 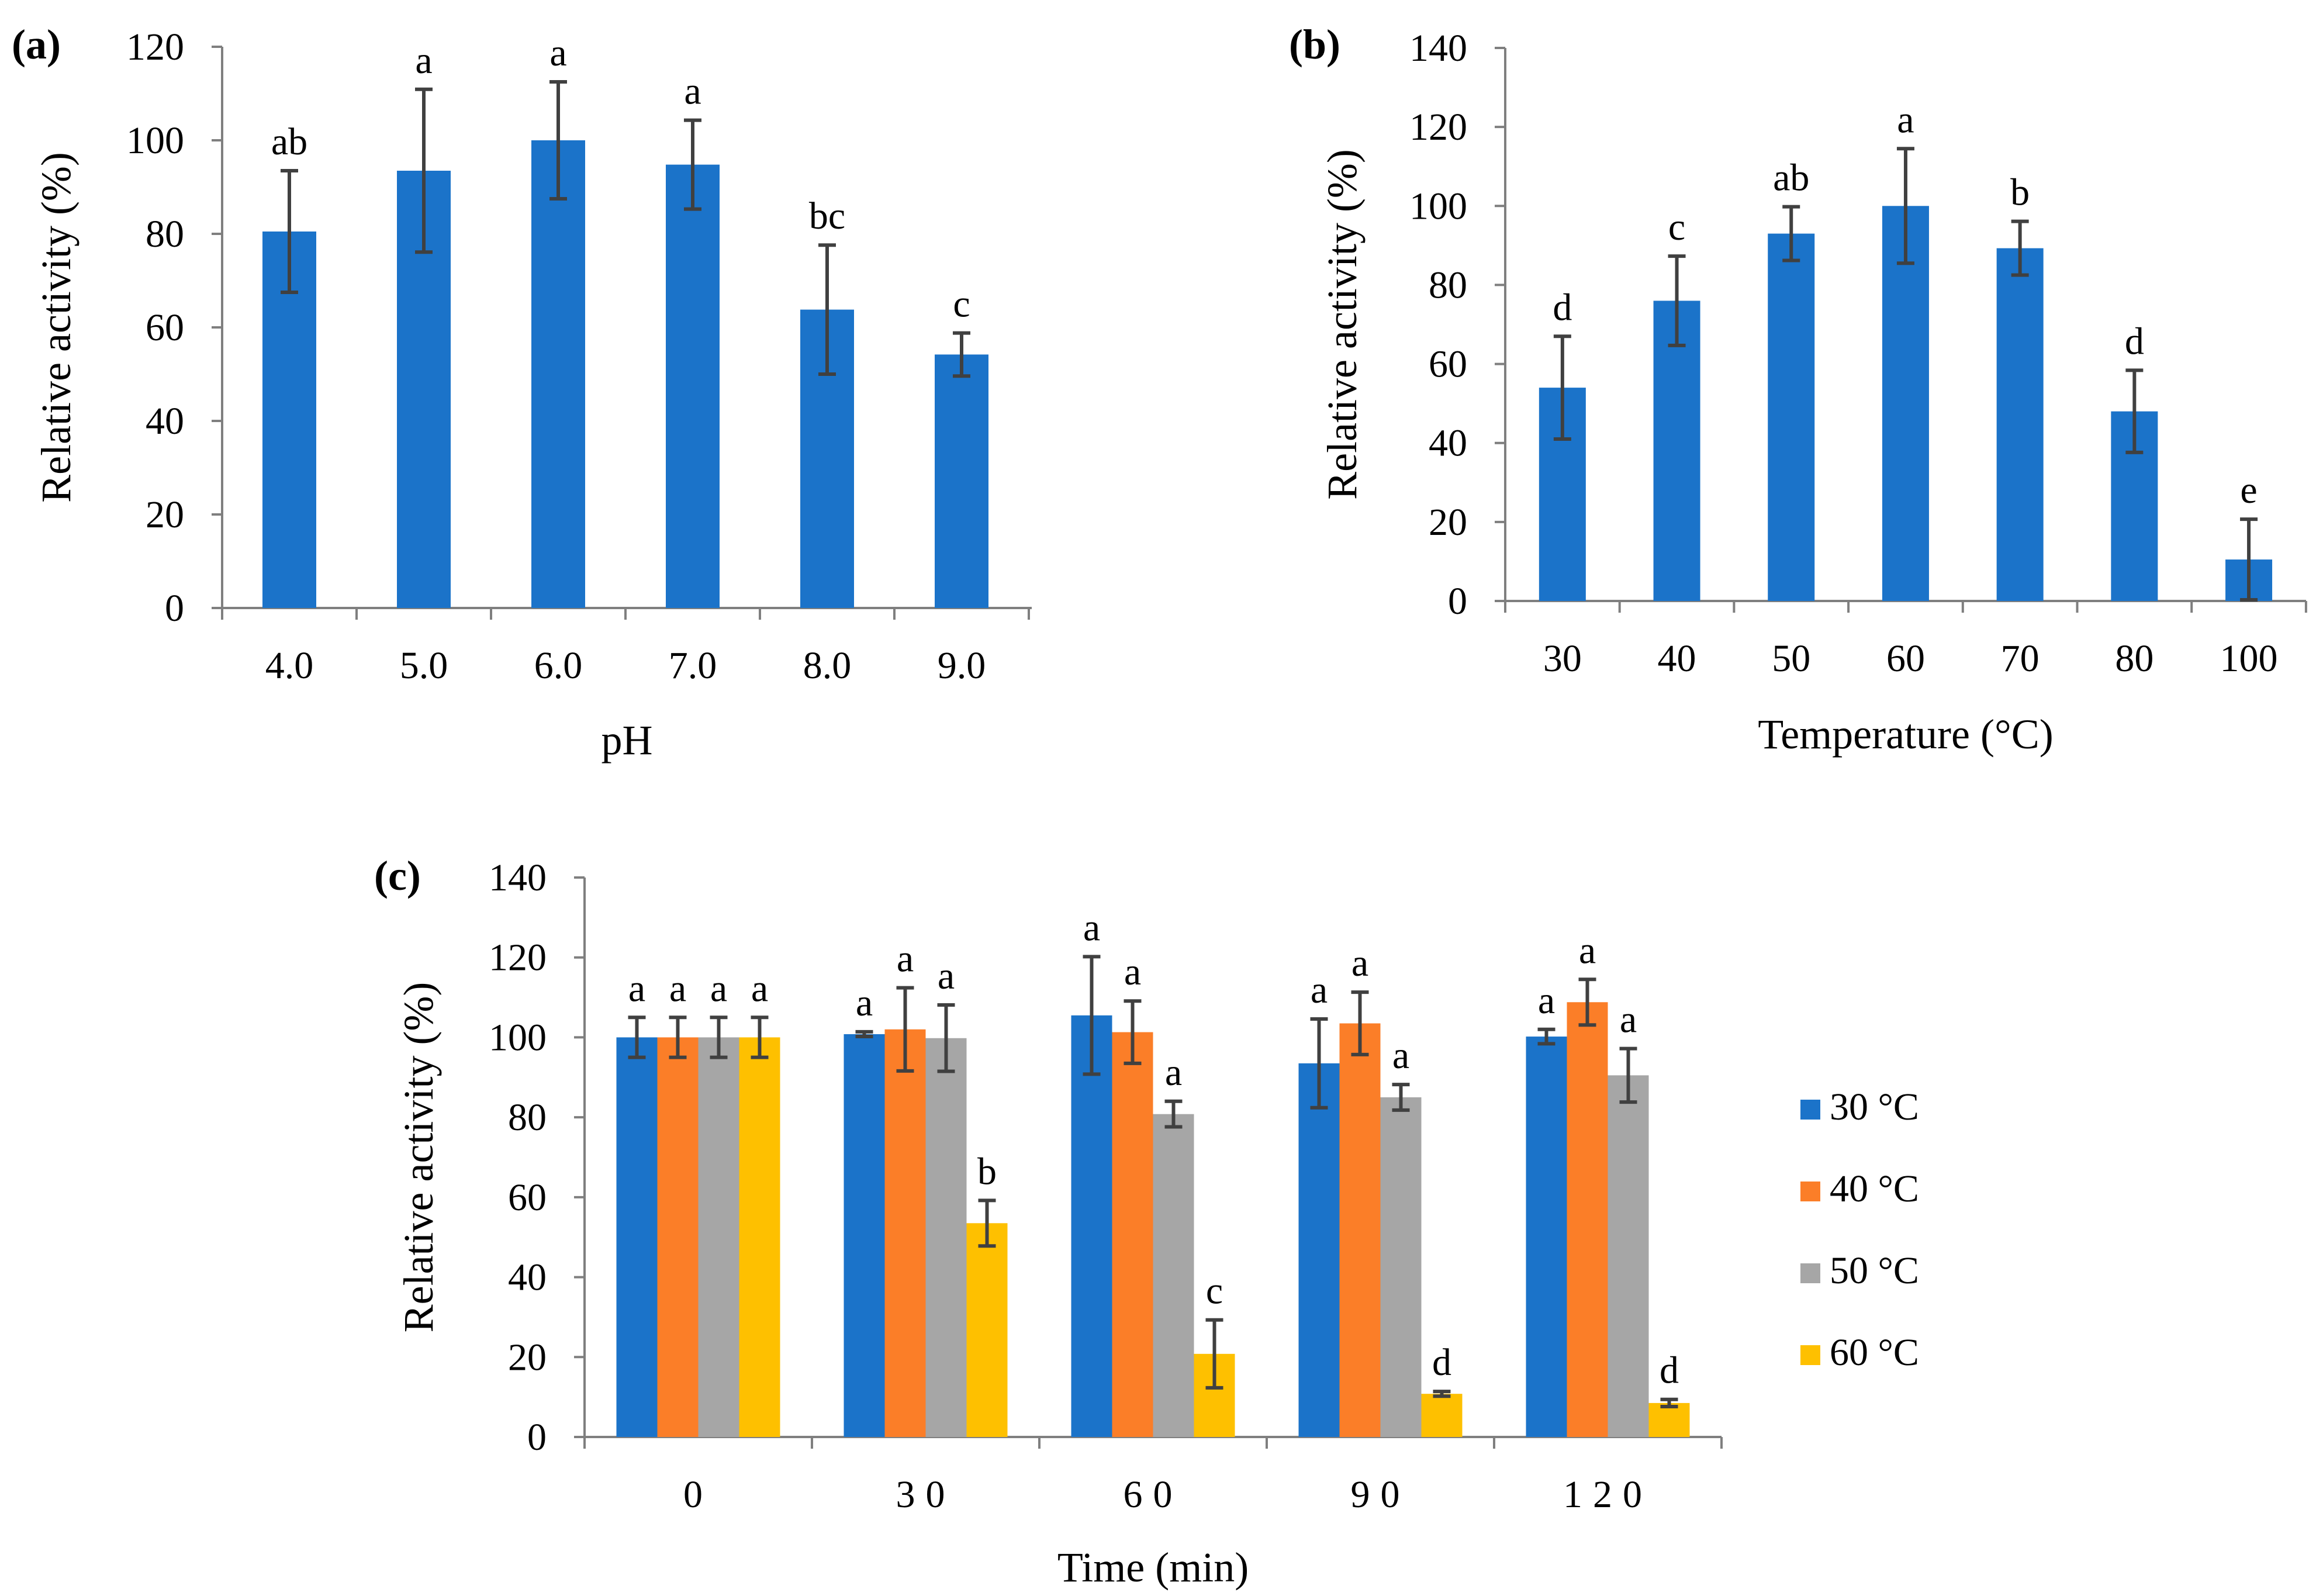 What do you see at coordinates (2020, 658) in the screenshot?
I see `x-tick-label: 70` at bounding box center [2020, 658].